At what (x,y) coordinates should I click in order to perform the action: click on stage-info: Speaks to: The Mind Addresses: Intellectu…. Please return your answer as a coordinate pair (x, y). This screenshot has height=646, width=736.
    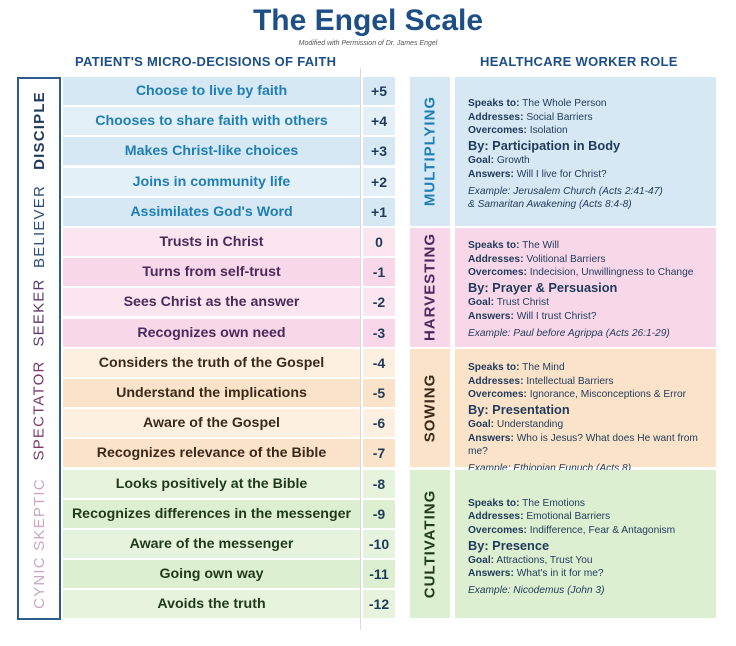
    Looking at the image, I should click on (593, 418).